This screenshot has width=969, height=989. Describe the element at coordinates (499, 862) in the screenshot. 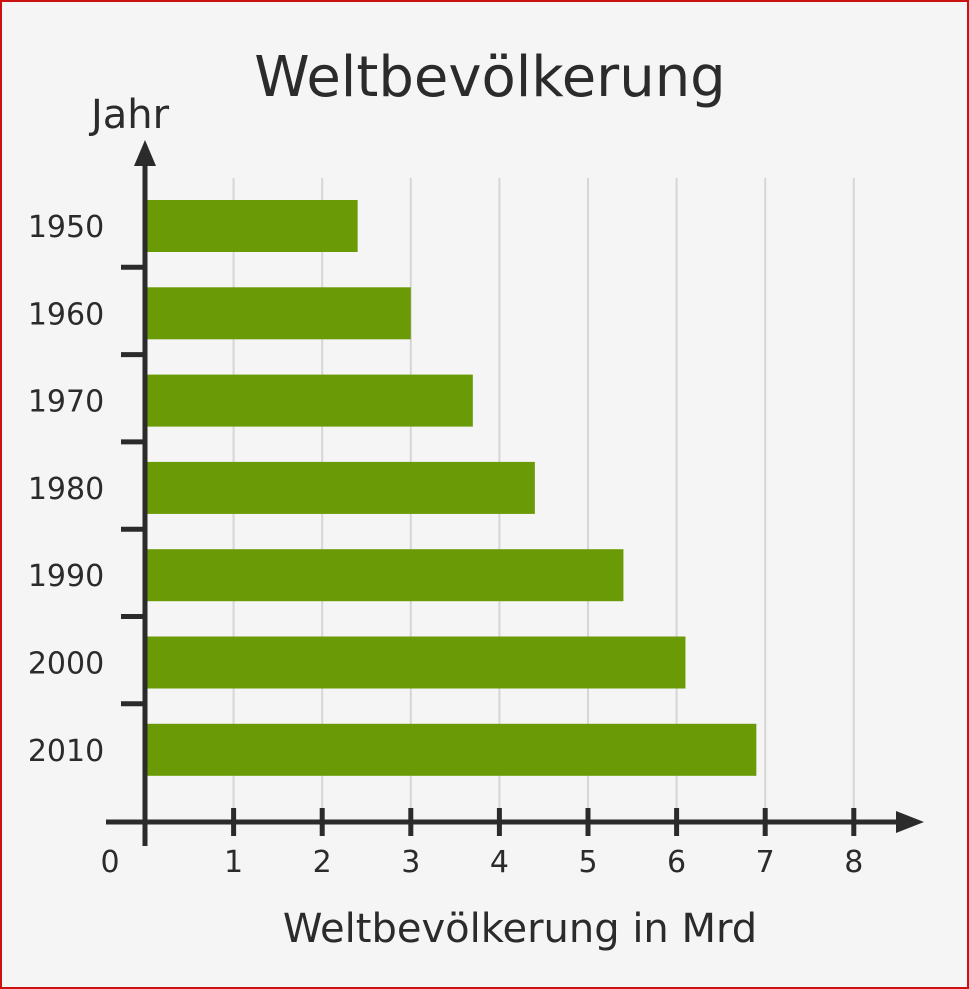

I see `x-tick-label: 4` at that location.